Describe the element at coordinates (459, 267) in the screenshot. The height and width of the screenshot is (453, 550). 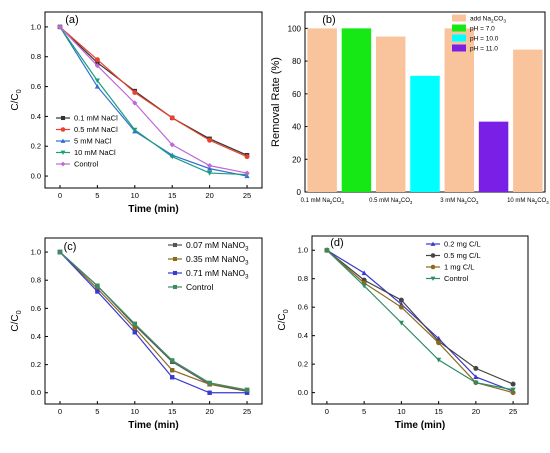
I see `legend-label: 1 mg C/L` at that location.